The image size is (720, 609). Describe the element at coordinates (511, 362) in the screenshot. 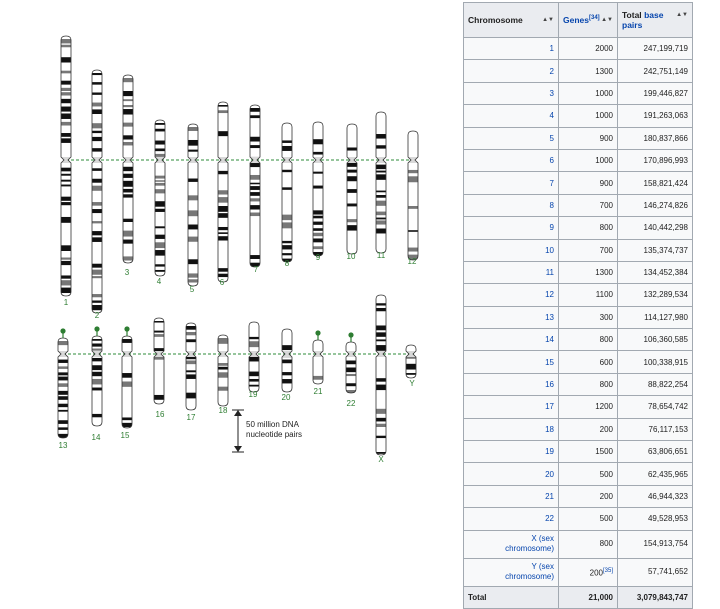

I see `chromosome-cell: 15` at that location.